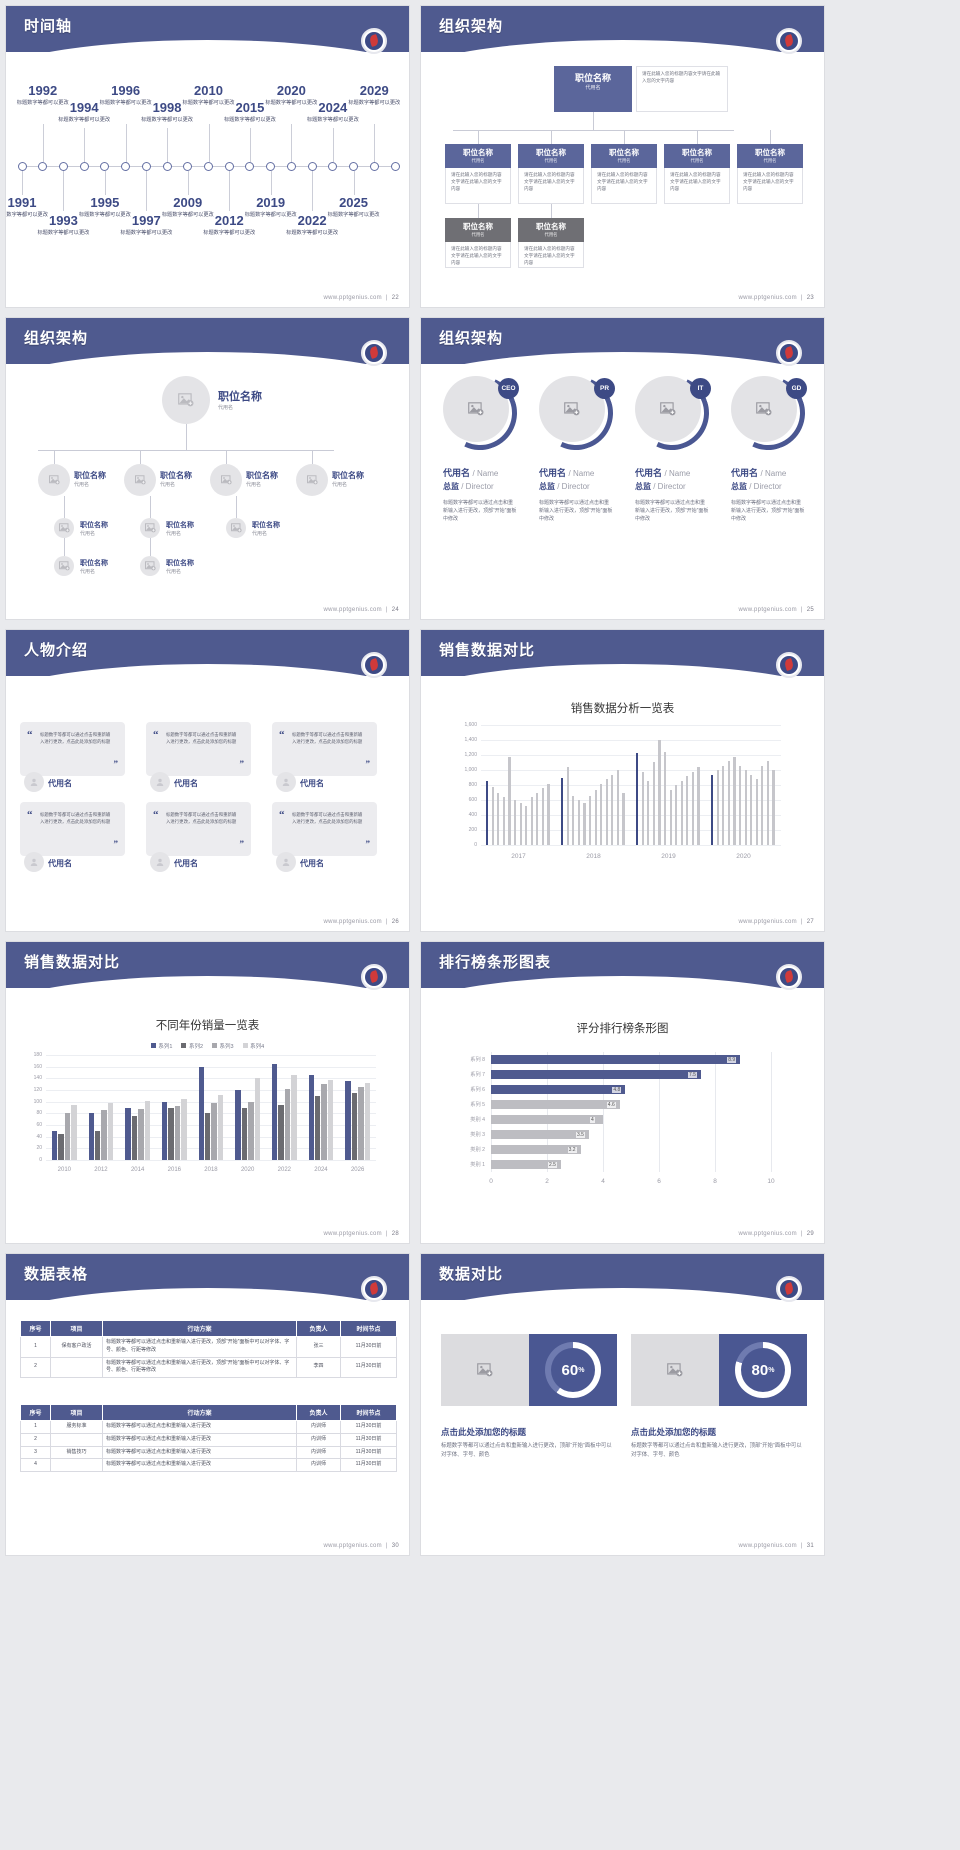 This screenshot has height=1850, width=960. What do you see at coordinates (593, 89) in the screenshot?
I see `org-root-box: 职位名称 代用名` at bounding box center [593, 89].